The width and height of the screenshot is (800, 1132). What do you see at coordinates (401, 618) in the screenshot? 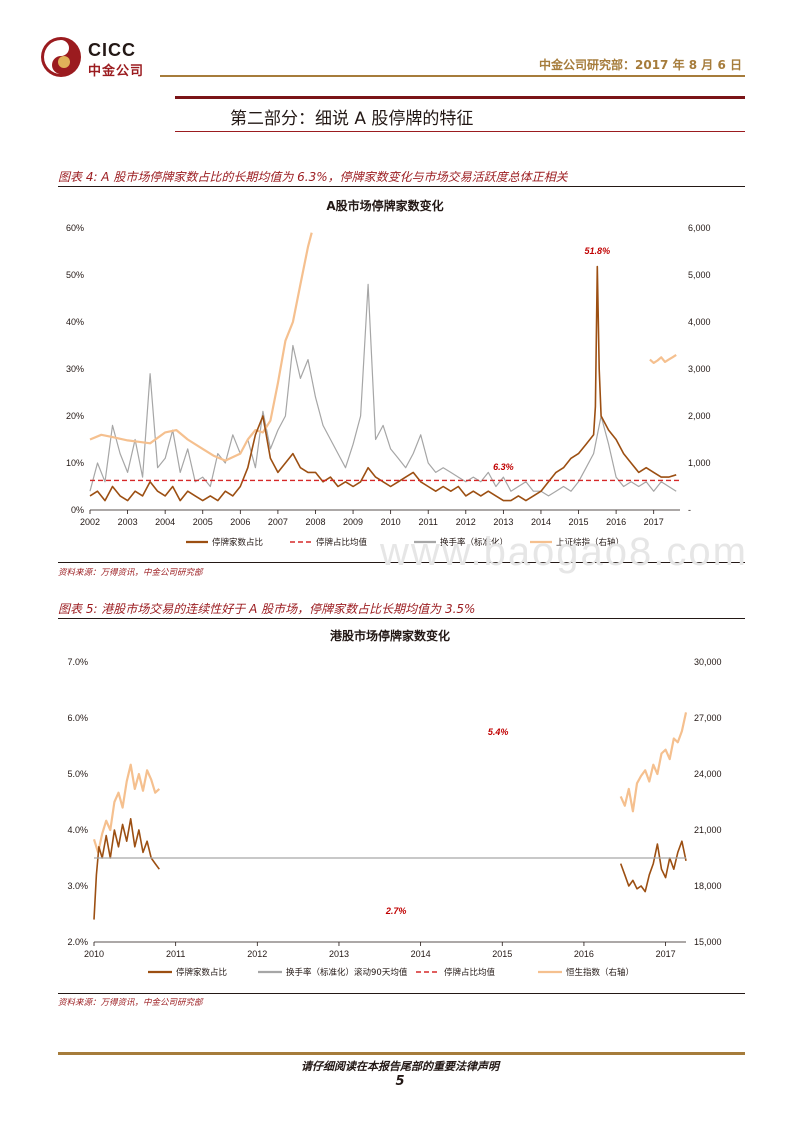
I see `figure-5-rule` at bounding box center [401, 618].